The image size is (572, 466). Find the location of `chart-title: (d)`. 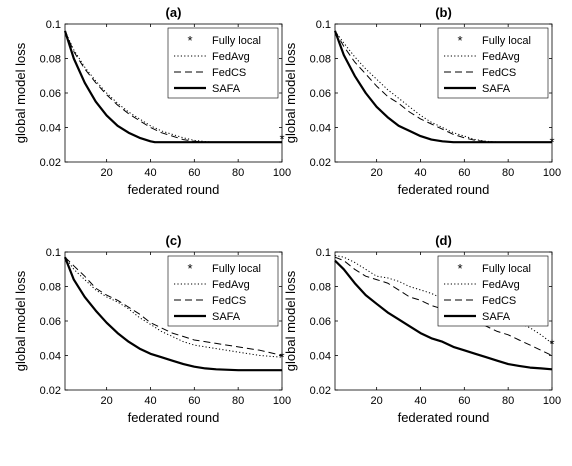

chart-title: (d) is located at coordinates (443, 240).